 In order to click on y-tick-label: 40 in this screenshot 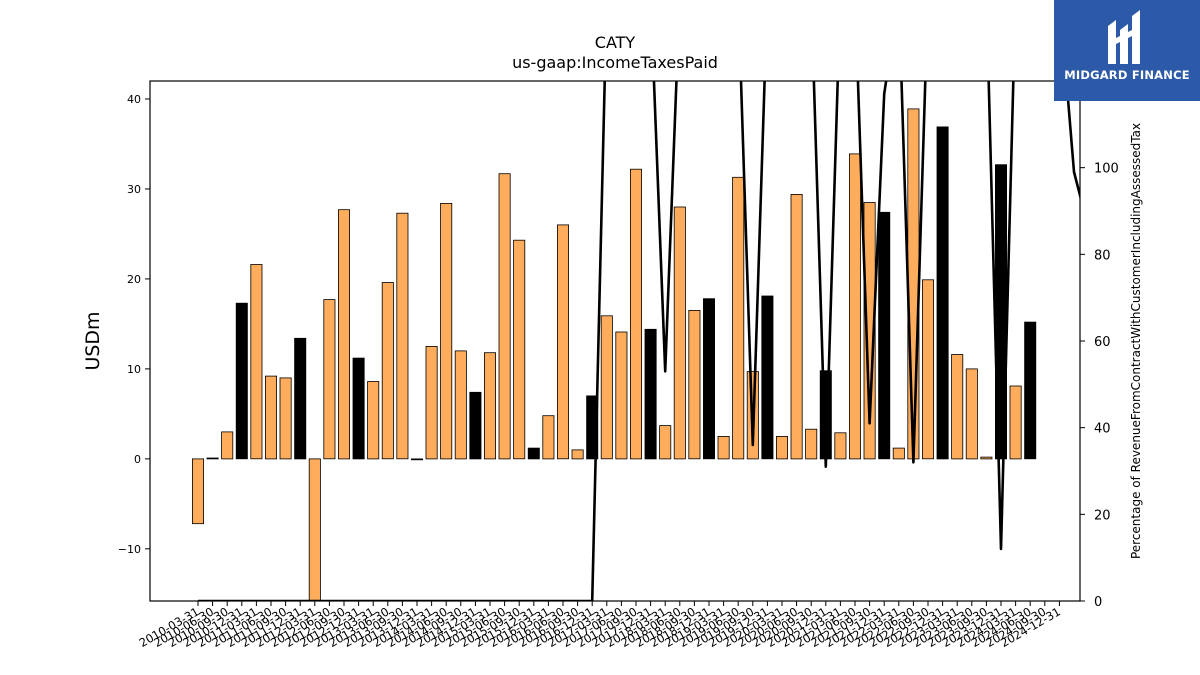, I will do `click(134, 99)`.